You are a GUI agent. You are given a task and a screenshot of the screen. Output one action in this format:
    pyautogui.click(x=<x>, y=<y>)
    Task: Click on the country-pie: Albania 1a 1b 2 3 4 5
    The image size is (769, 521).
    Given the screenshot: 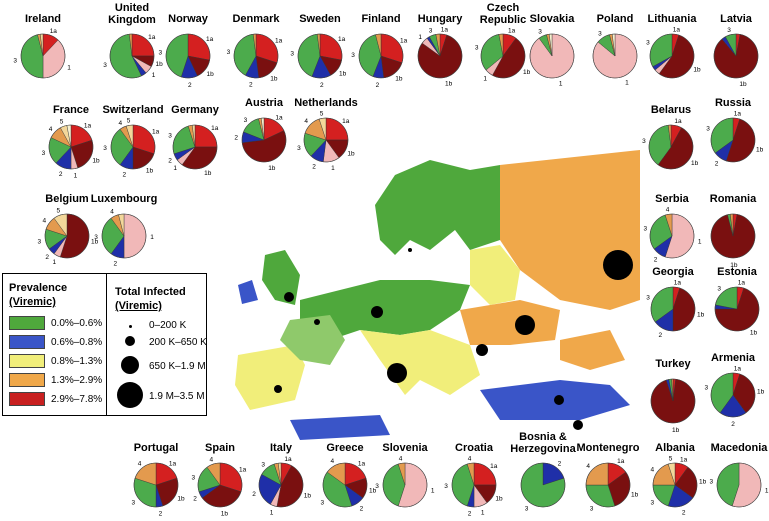 What is the action you would take?
    pyautogui.click(x=679, y=479)
    